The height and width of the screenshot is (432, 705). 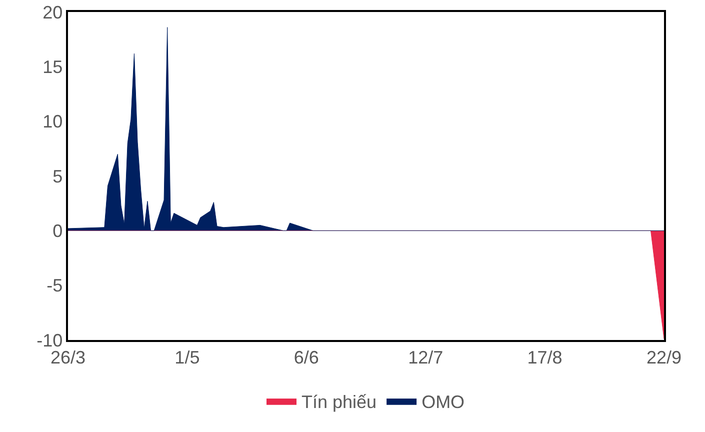 I want to click on y-tick-label: 0, so click(x=57, y=230).